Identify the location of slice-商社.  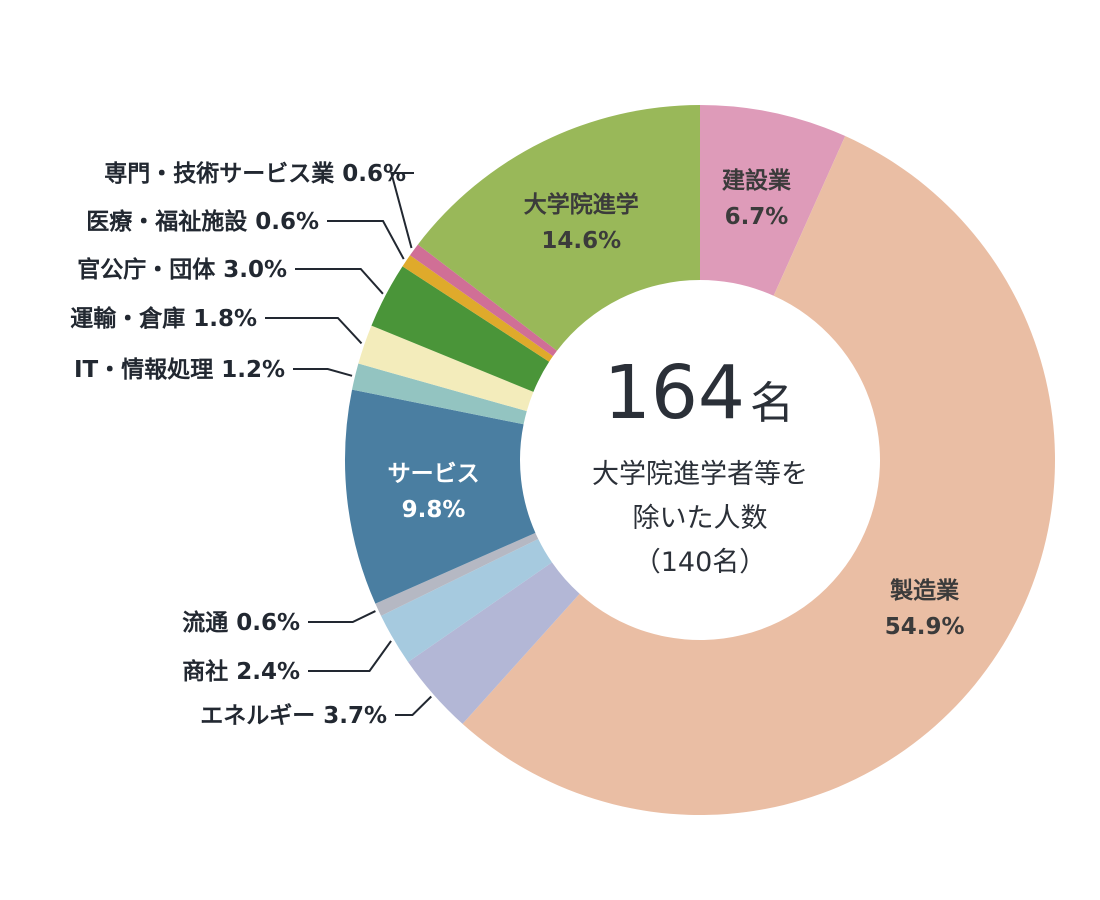
(466, 601).